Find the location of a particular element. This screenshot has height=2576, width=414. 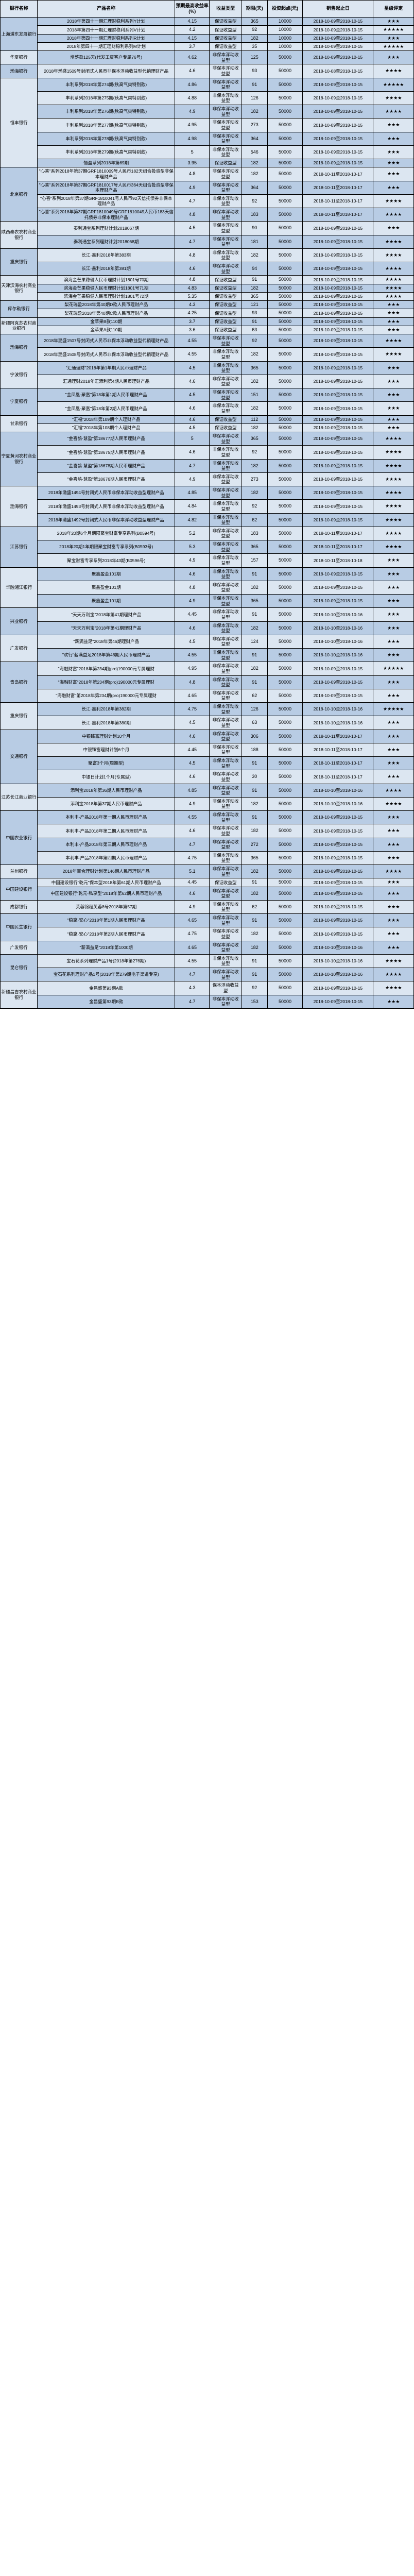

term-days-cell: 181 is located at coordinates (254, 241).